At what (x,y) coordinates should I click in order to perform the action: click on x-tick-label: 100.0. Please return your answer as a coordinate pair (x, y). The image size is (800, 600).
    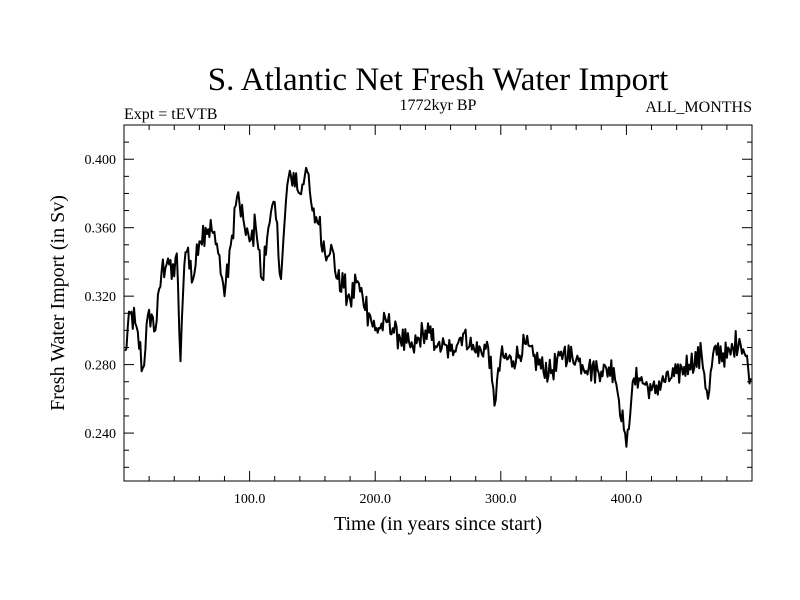
    Looking at the image, I should click on (250, 499).